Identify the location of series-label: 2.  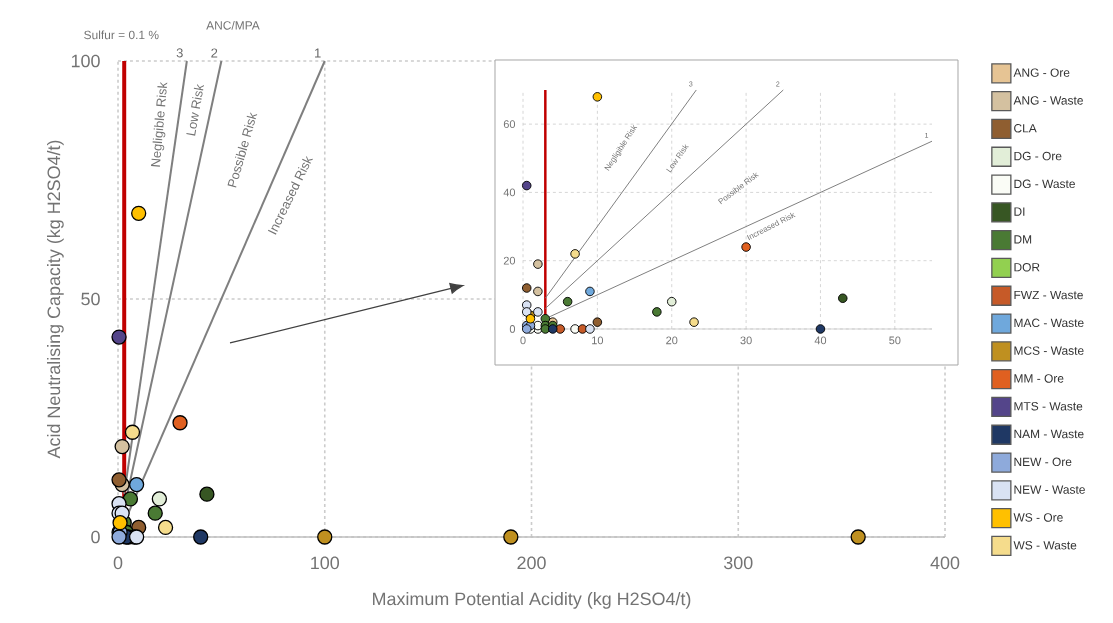
(214, 53).